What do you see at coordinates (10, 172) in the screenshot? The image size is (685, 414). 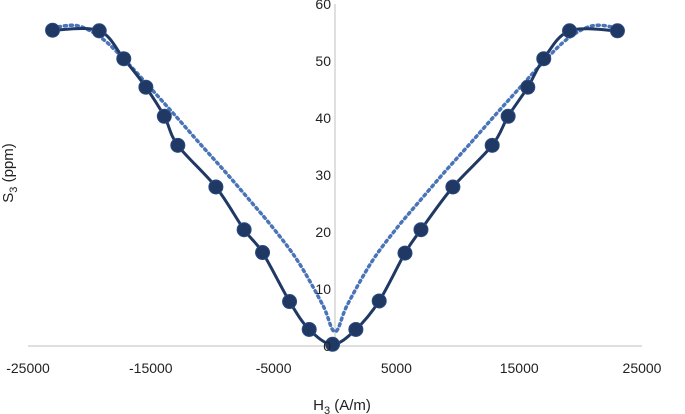 I see `y-axis-title: S3 (ppm)` at bounding box center [10, 172].